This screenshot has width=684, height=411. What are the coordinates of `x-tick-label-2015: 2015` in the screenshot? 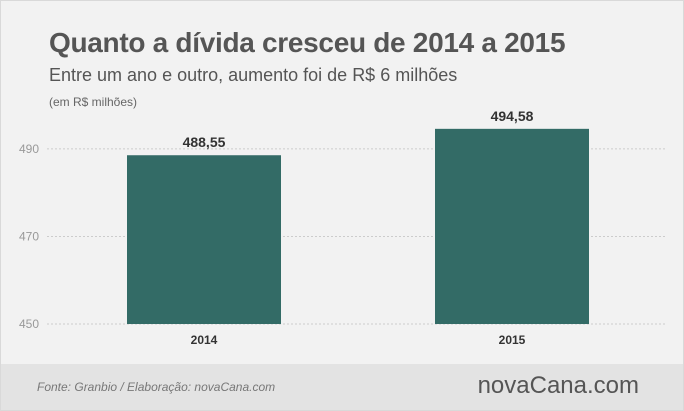 It's located at (512, 340).